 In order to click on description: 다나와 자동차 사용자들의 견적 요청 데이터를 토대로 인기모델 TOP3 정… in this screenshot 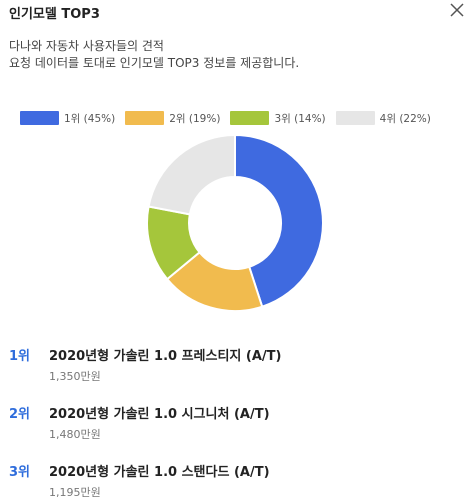, I will do `click(154, 55)`.